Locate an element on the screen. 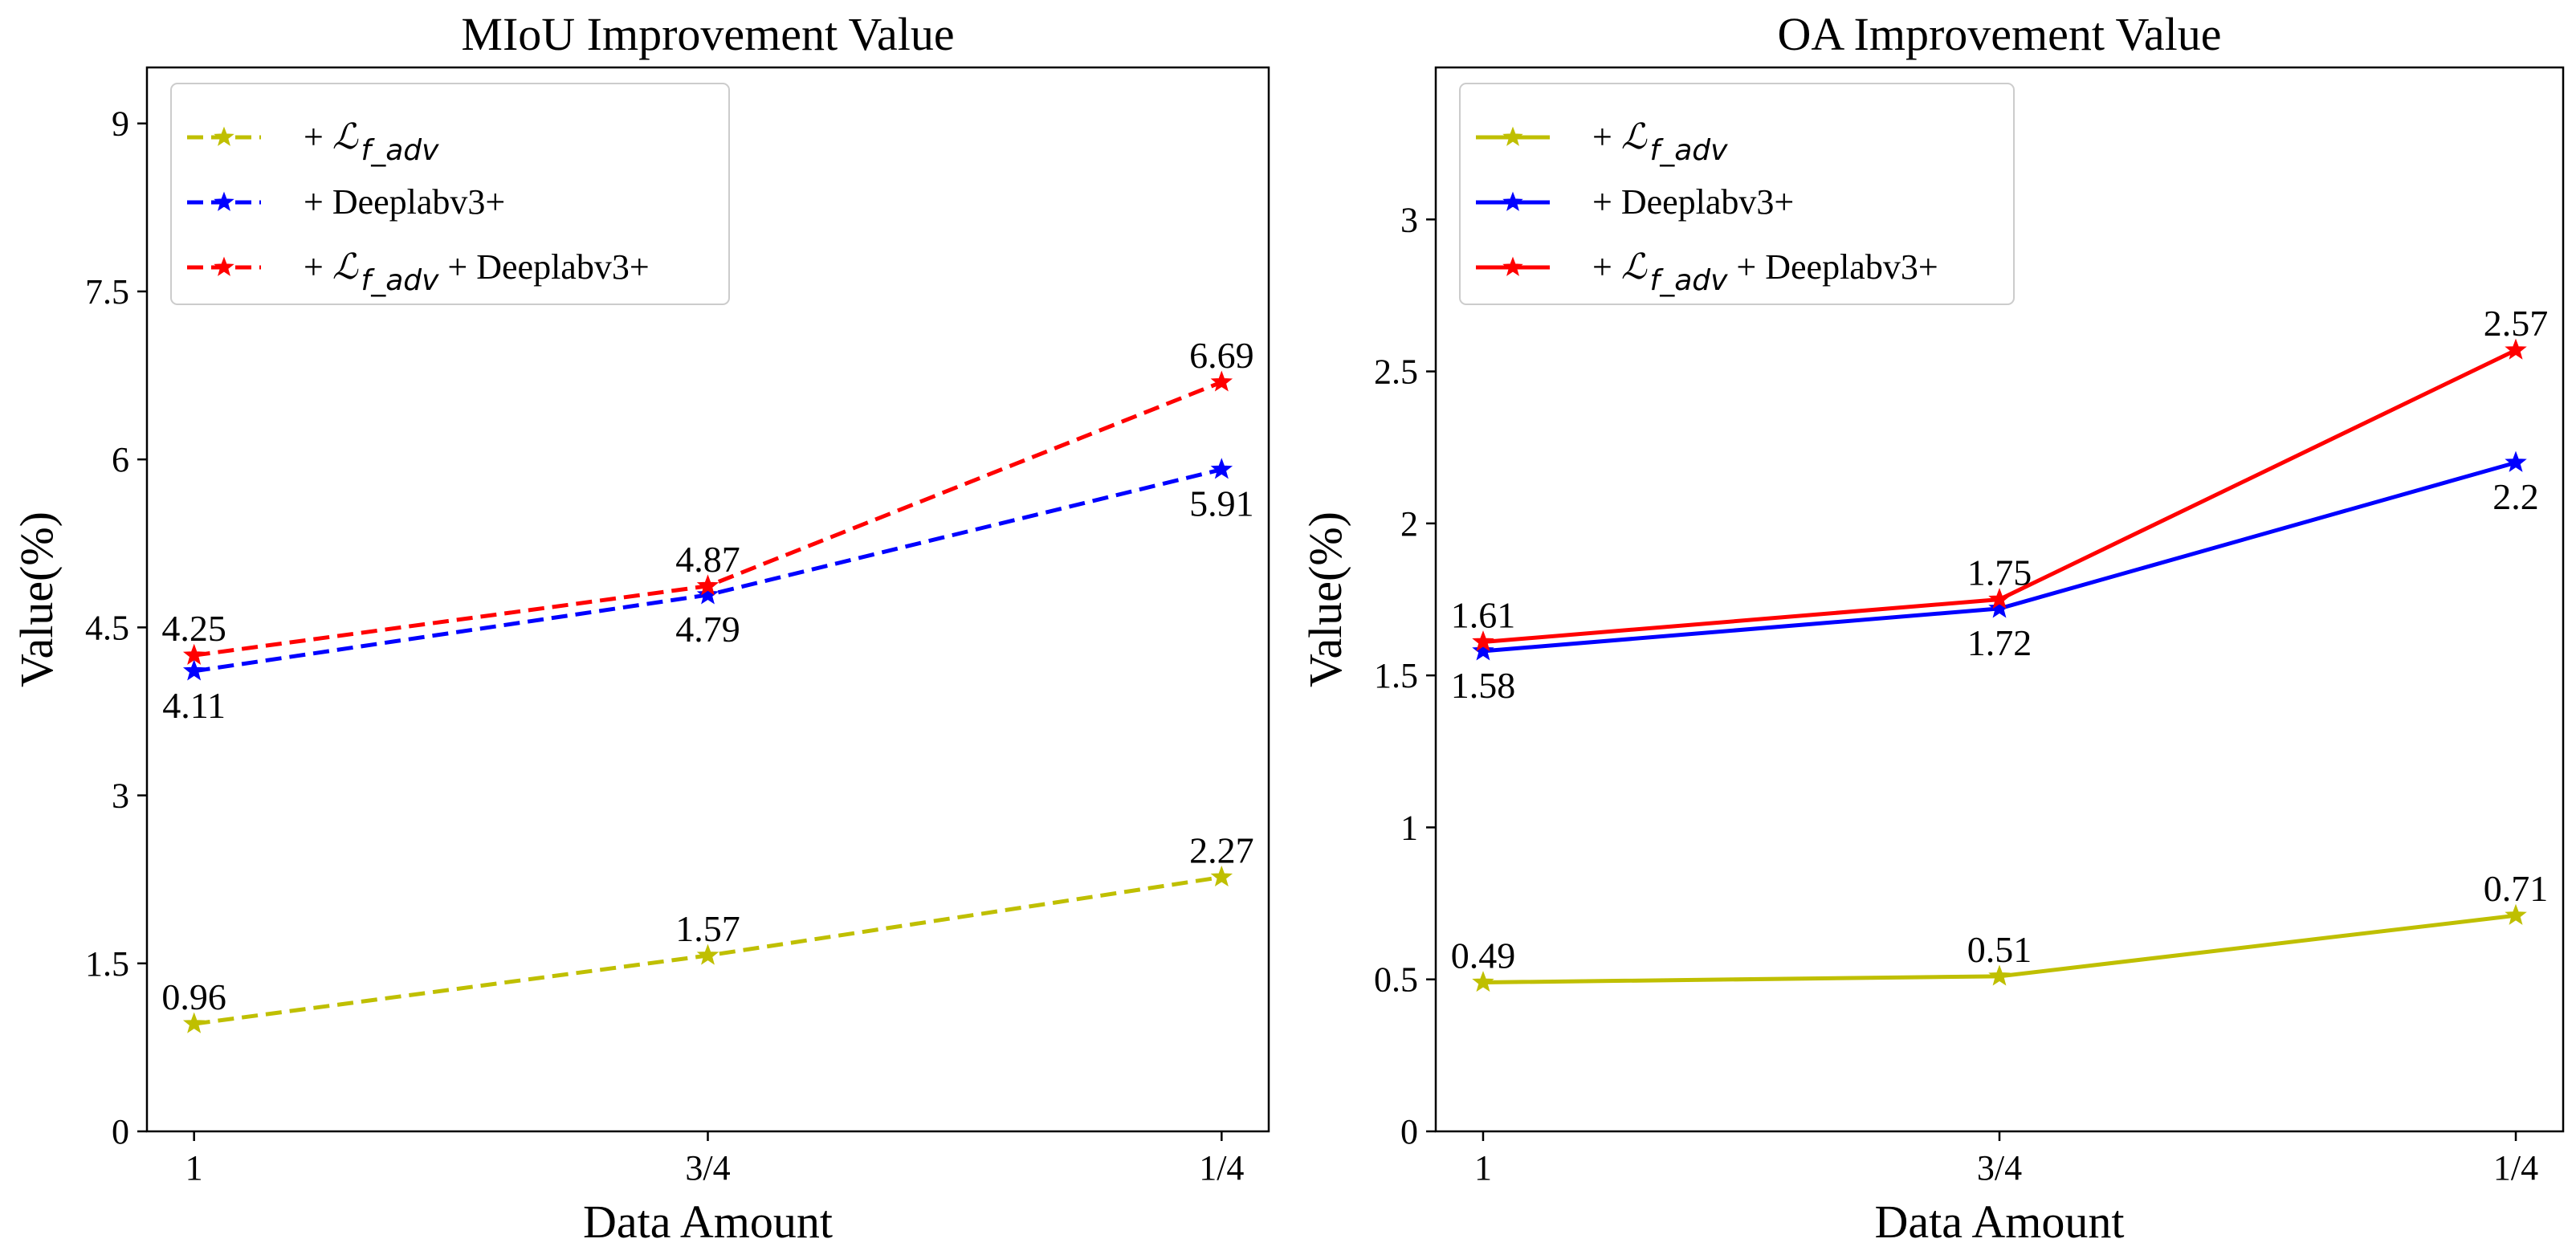 The width and height of the screenshot is (2576, 1251). y-tick-label: 7.5 is located at coordinates (107, 292).